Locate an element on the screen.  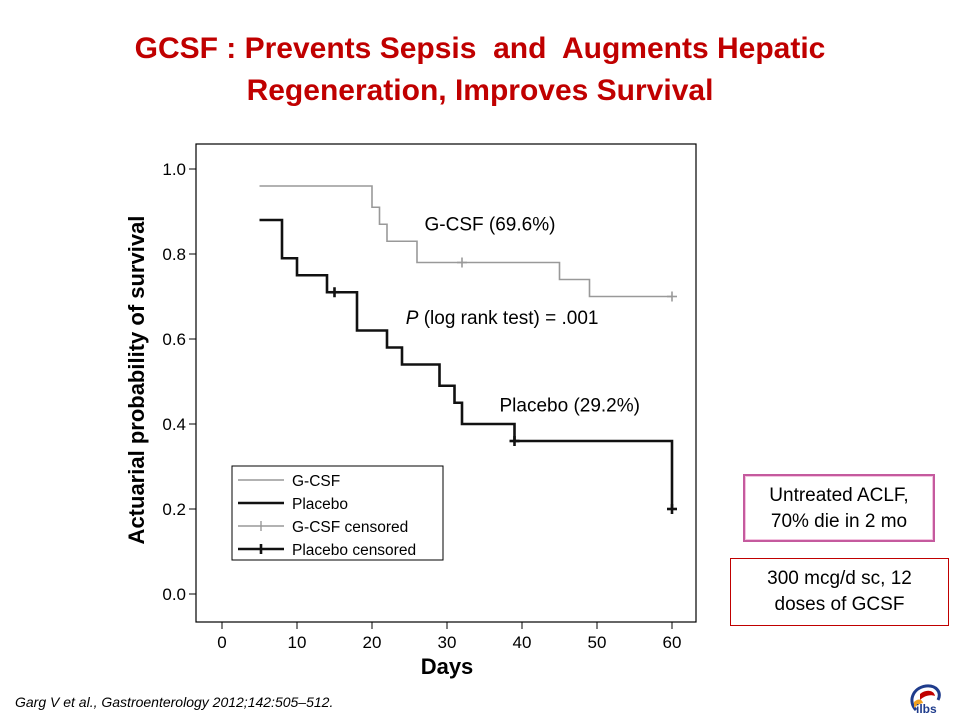
title-line-2: Regeneration, Improves Survival is located at coordinates (480, 90).